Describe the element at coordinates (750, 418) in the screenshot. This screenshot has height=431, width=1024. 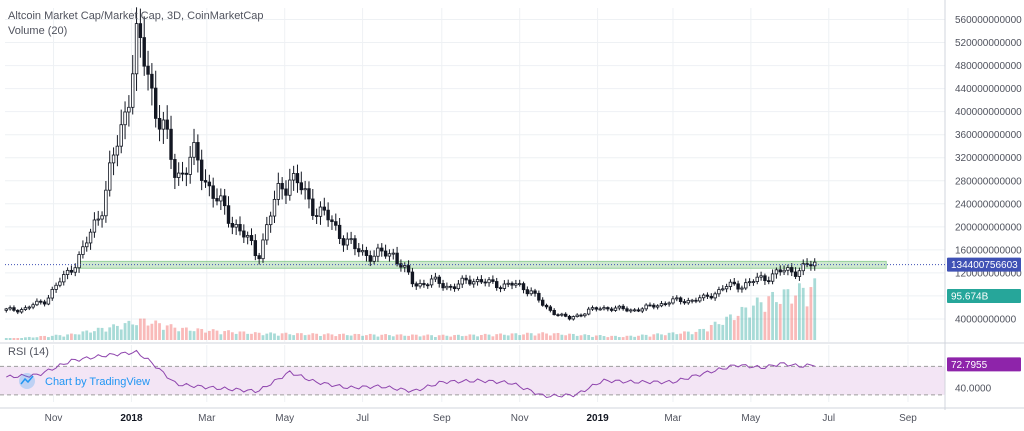
I see `x-tick-label: May` at that location.